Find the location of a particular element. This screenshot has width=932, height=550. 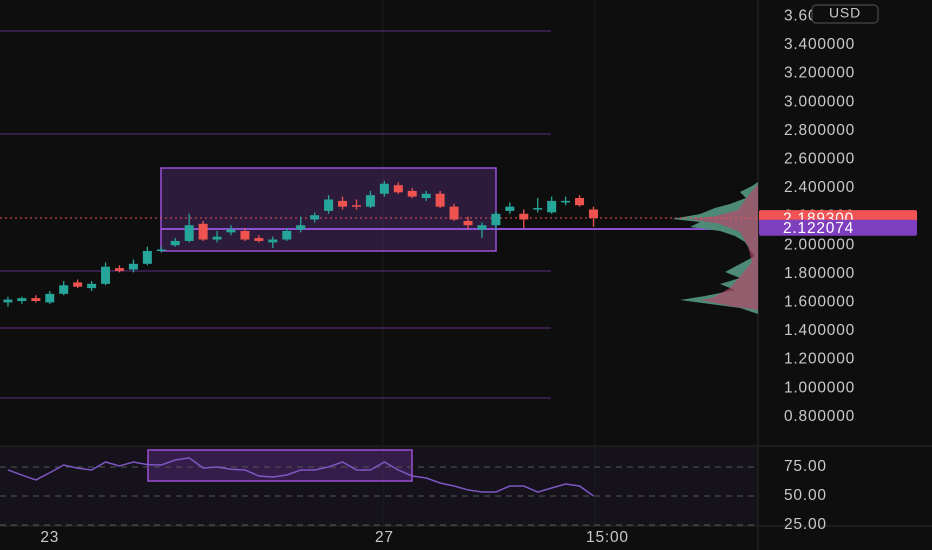

y-tick-label: 75.00 is located at coordinates (805, 466).